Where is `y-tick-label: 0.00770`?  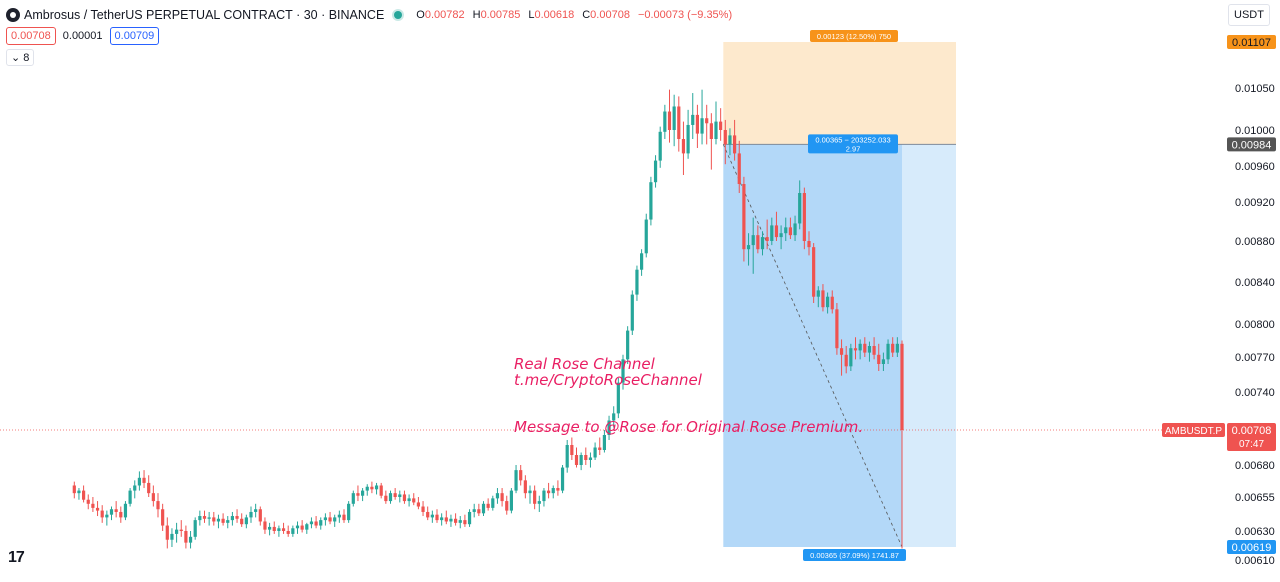
y-tick-label: 0.00770 is located at coordinates (1255, 358).